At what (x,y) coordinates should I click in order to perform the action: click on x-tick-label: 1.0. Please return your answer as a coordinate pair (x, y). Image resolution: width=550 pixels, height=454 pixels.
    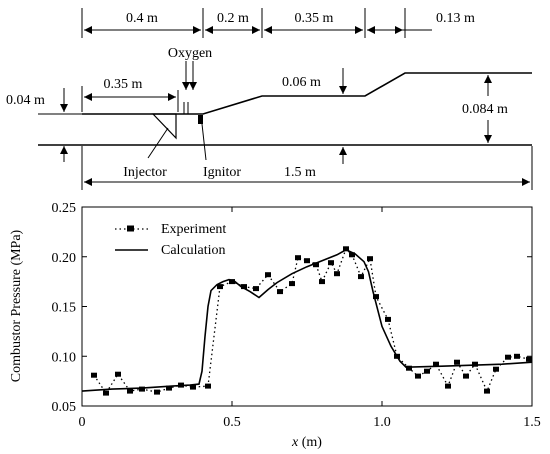
    Looking at the image, I should click on (382, 422).